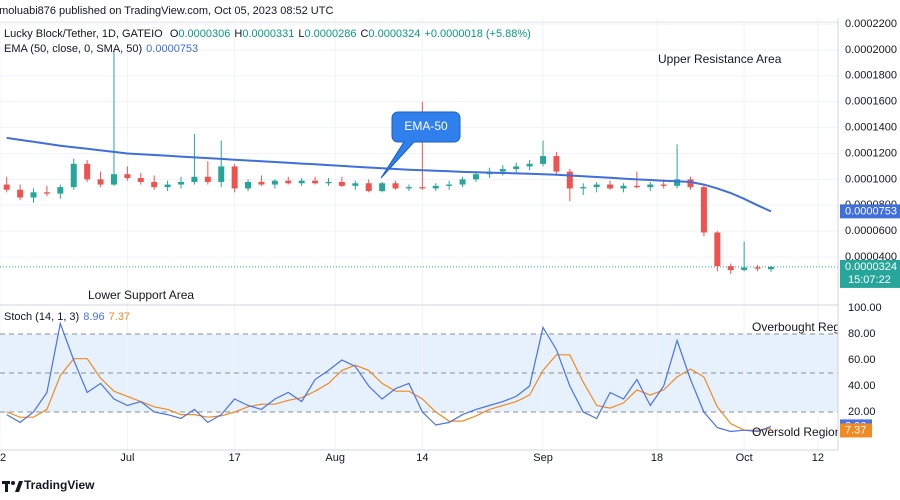 This screenshot has height=500, width=900. What do you see at coordinates (871, 127) in the screenshot?
I see `y-tick-label: 0.0001400` at bounding box center [871, 127].